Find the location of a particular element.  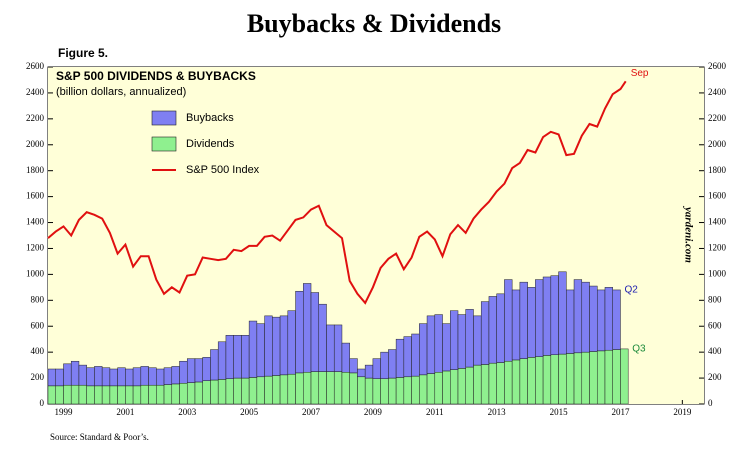

y2-tick-label: 2600 is located at coordinates (717, 66).